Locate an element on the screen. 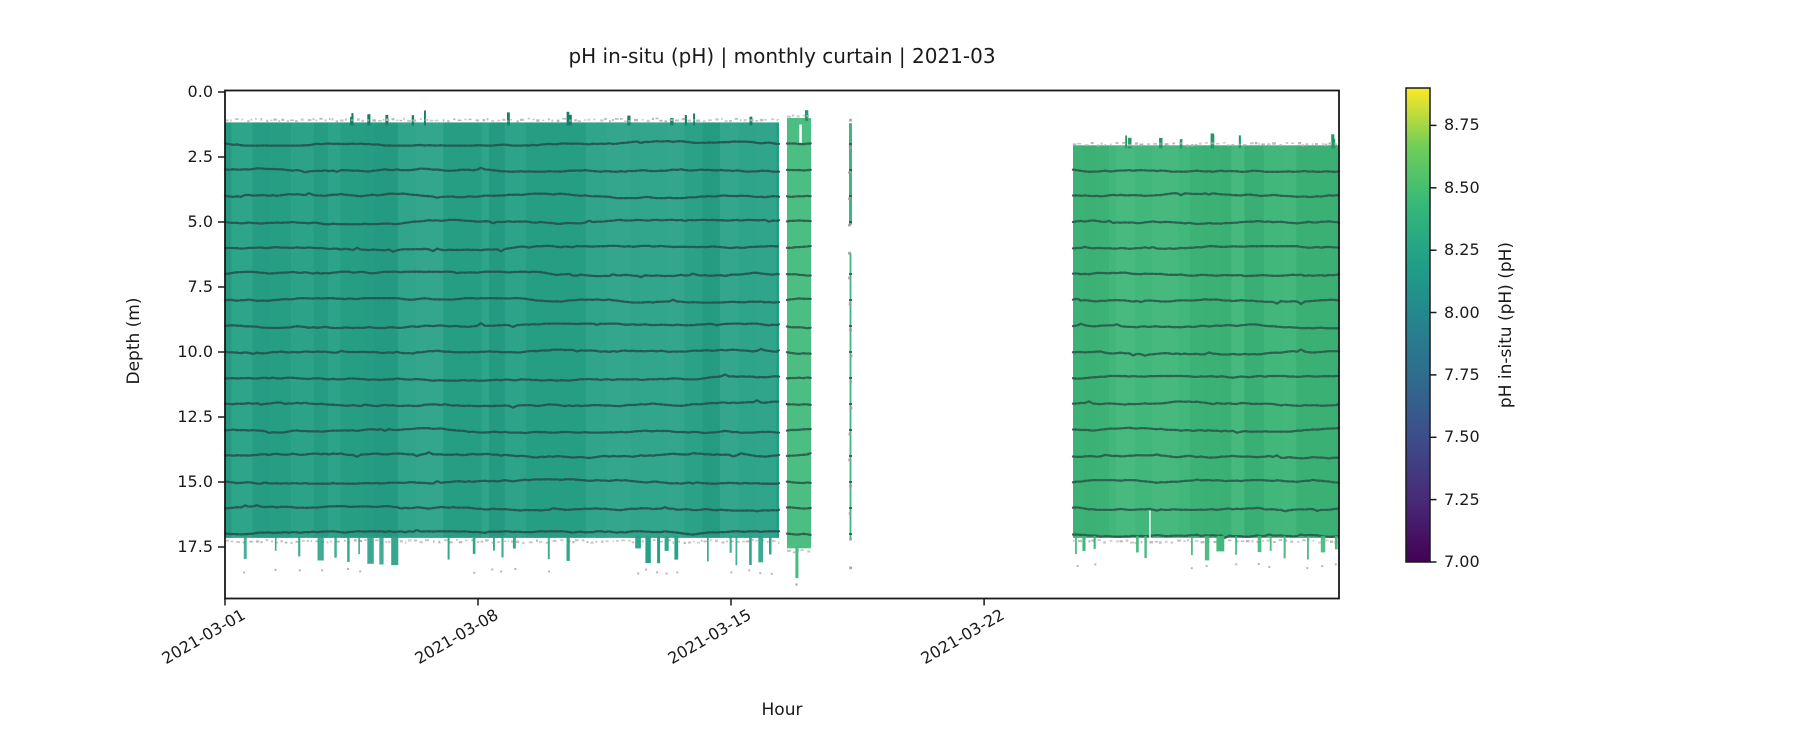 This screenshot has height=750, width=1800. x-tick-label: 2021-03-01 is located at coordinates (203, 636).